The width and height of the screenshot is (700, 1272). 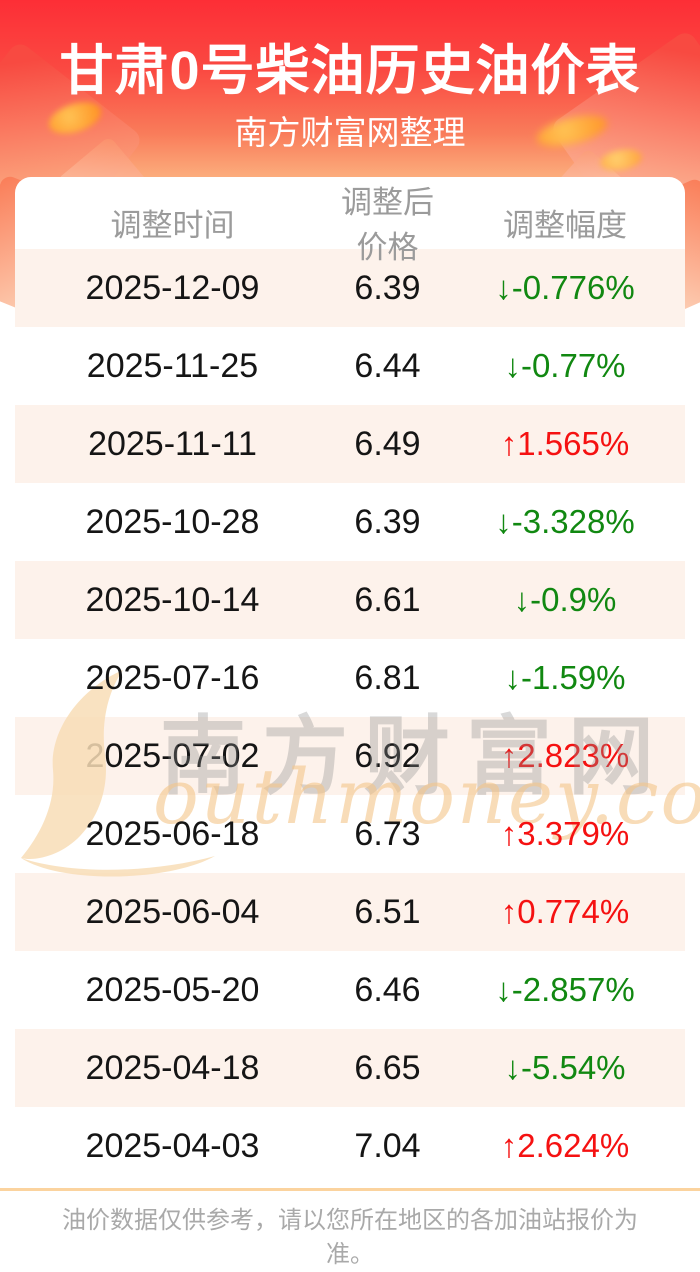 What do you see at coordinates (350, 1189) in the screenshot?
I see `footer-divider` at bounding box center [350, 1189].